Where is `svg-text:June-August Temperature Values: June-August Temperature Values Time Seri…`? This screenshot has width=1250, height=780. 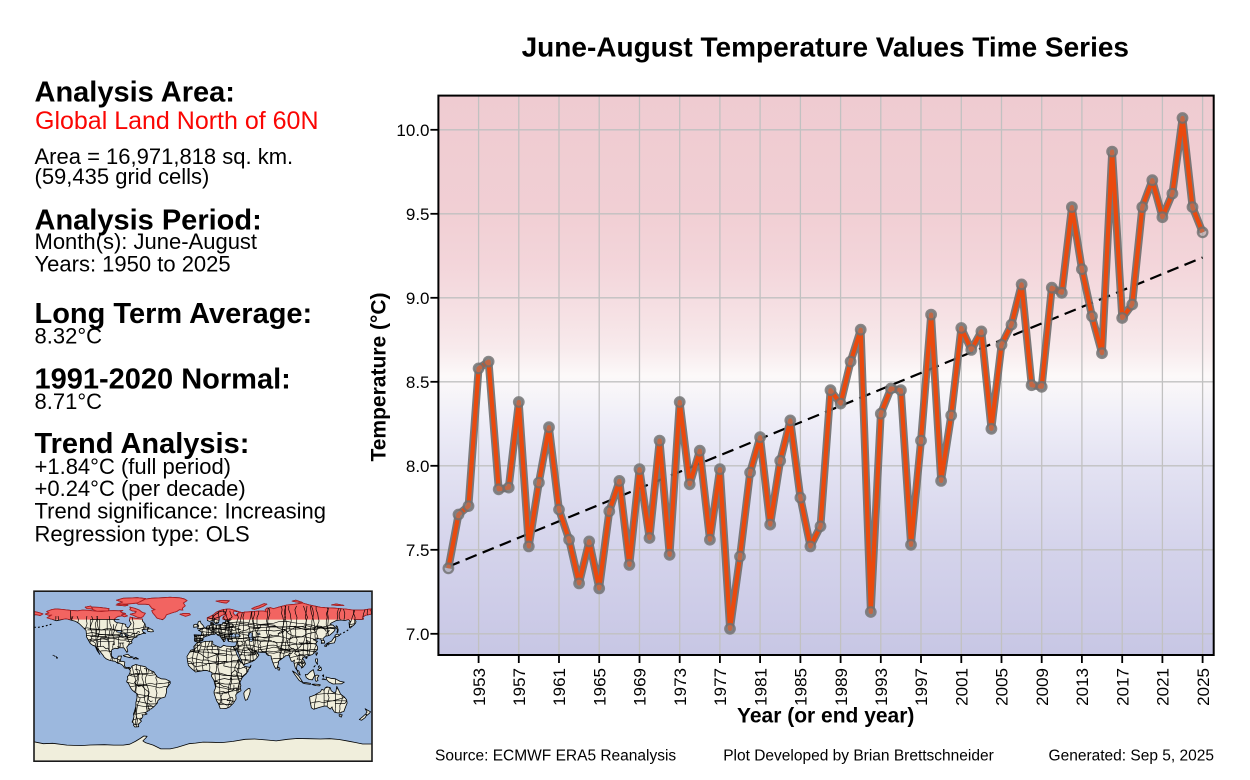 svg-text:June-August Temperature Values: June-August Temperature Values Time Seri… is located at coordinates (825, 47).